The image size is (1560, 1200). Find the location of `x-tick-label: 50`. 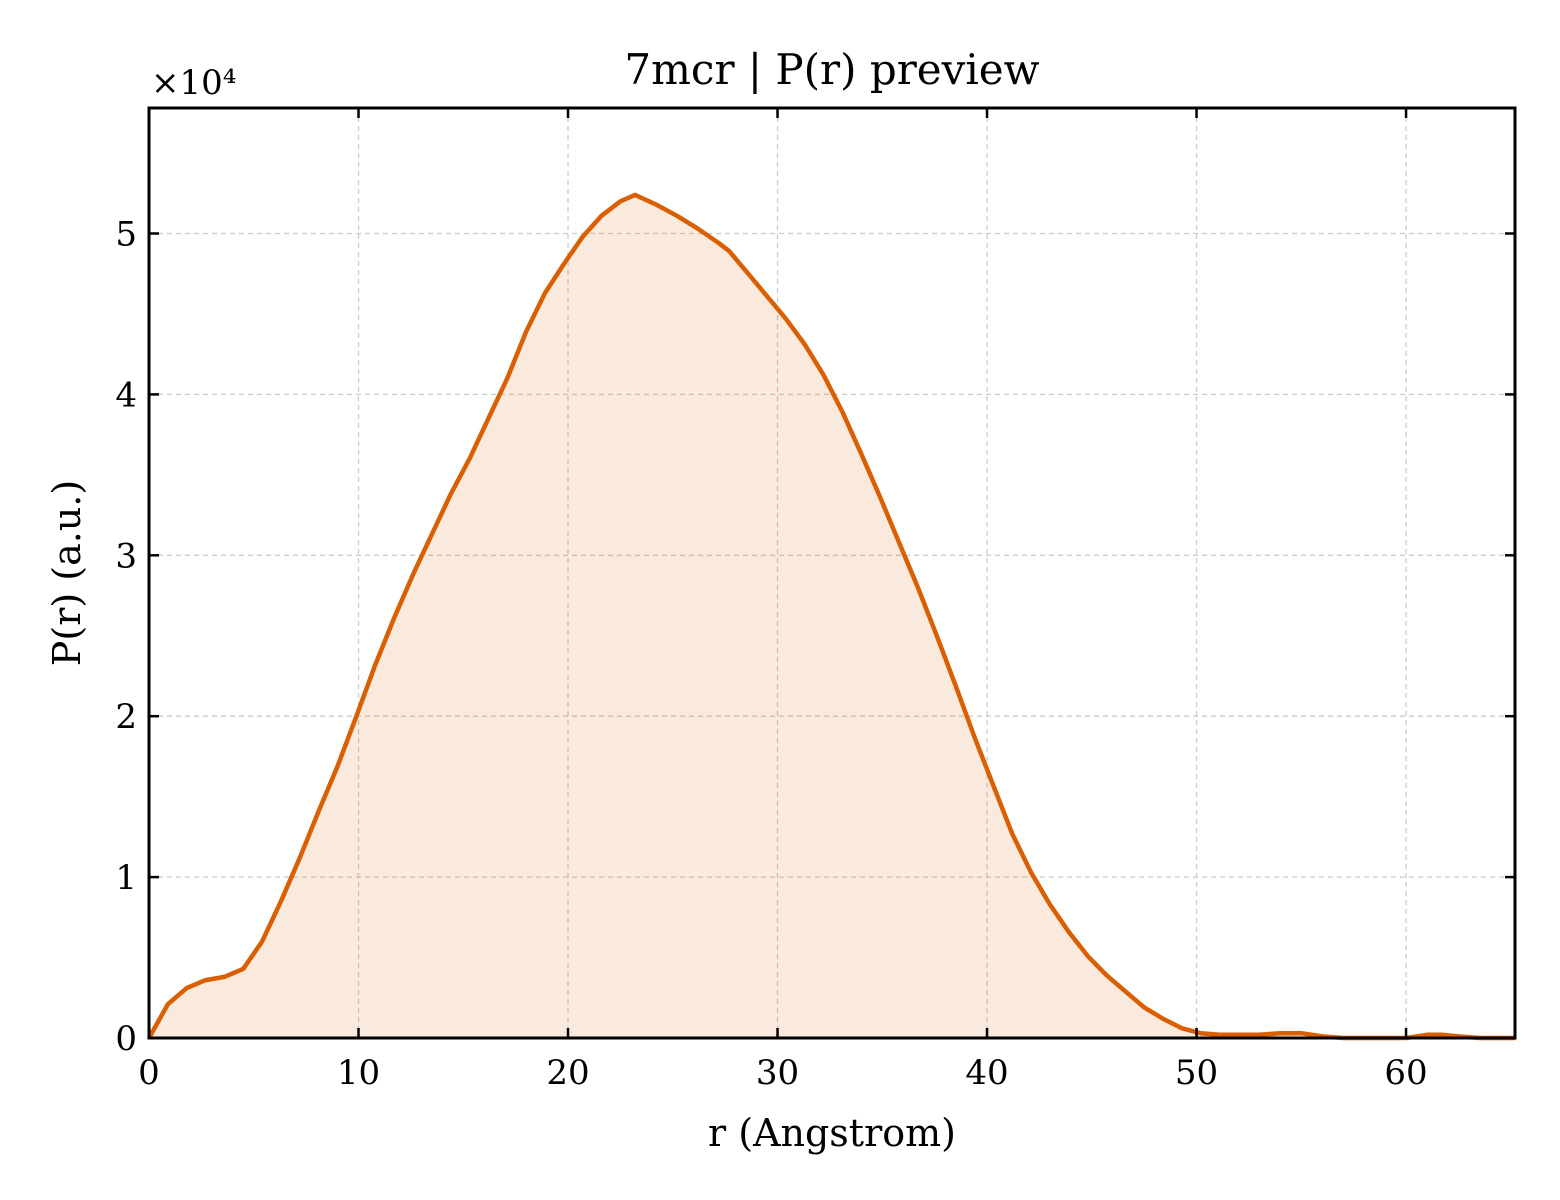

x-tick-label: 50 is located at coordinates (1196, 1073).